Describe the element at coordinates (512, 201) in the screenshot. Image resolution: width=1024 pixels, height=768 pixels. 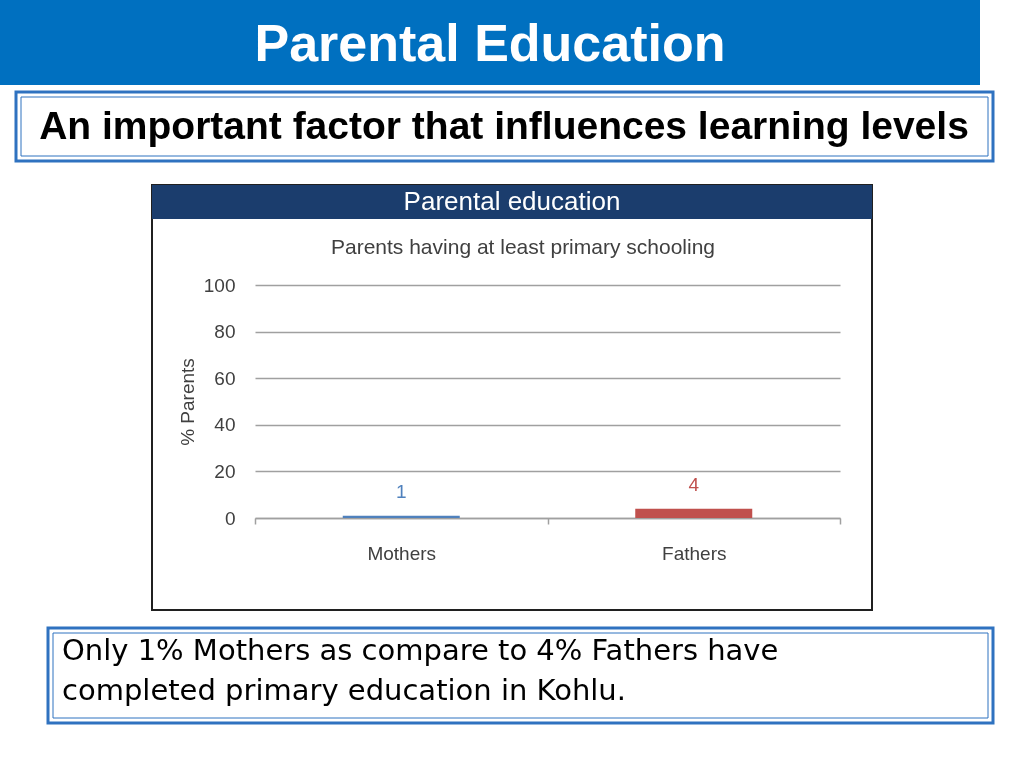
I see `text: Parental education` at that location.